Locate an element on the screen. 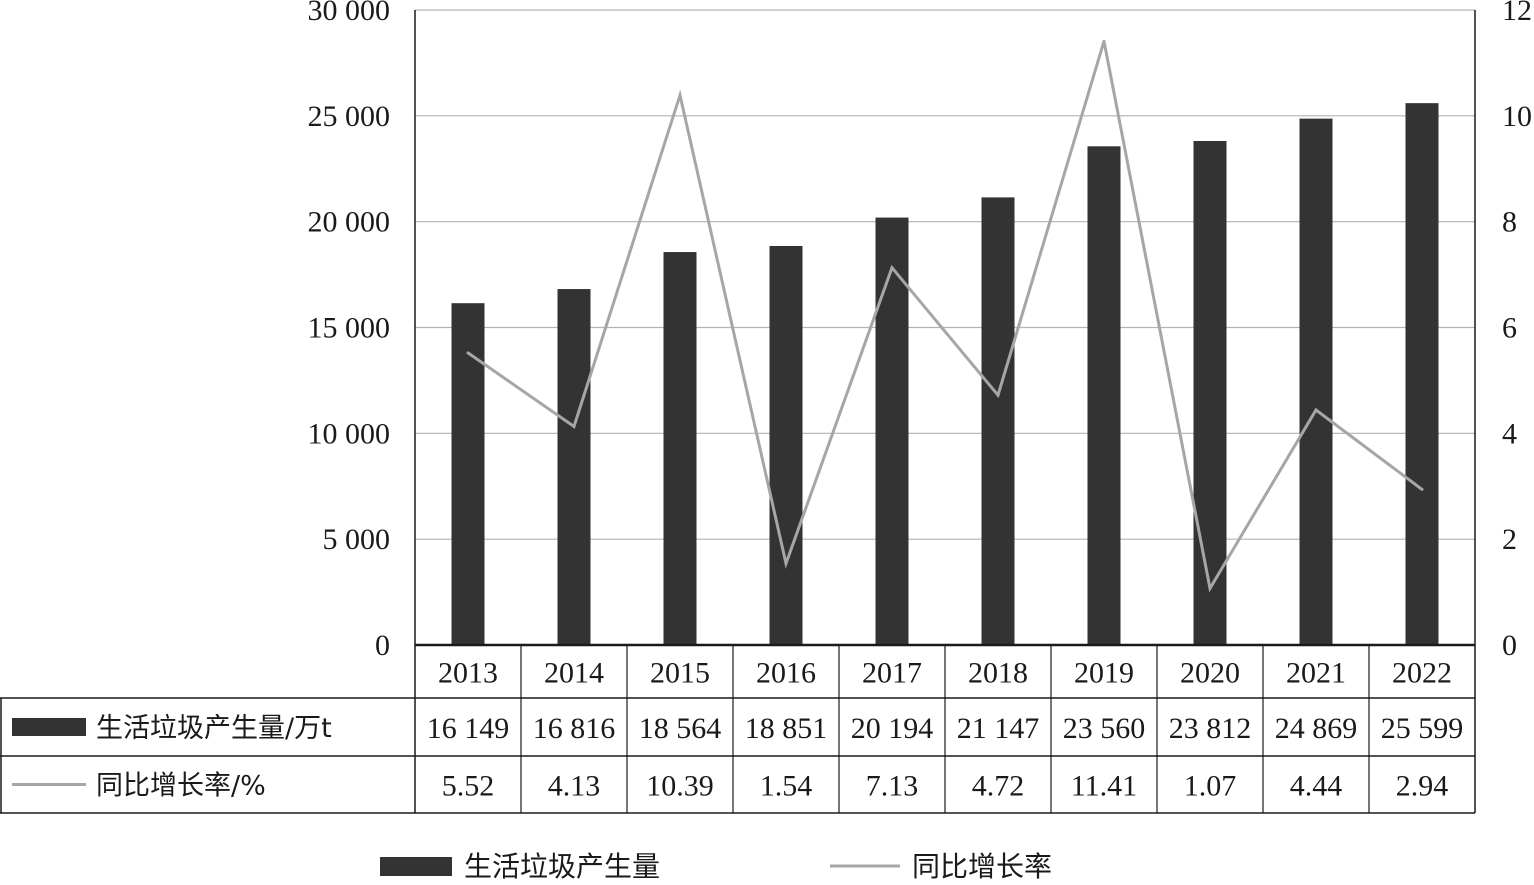  x-tick-label: 2017 is located at coordinates (892, 673).